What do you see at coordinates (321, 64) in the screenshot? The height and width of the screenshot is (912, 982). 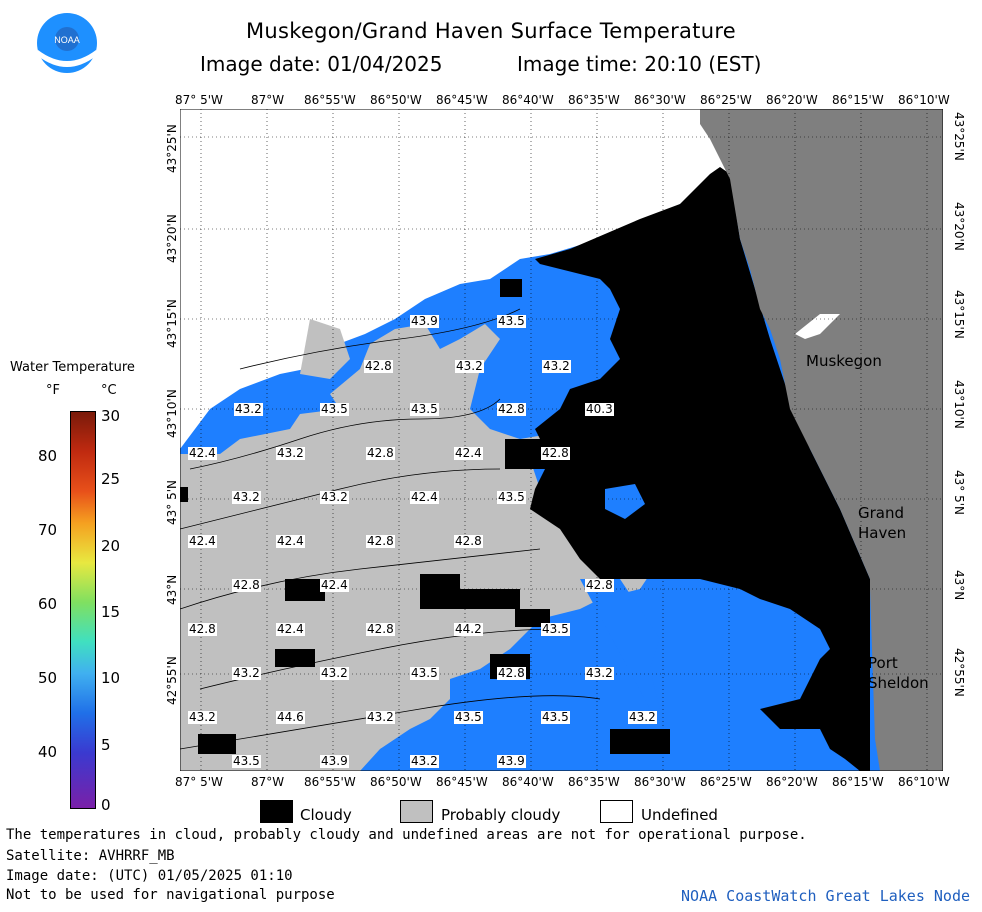 I see `image-date: Image date: 01/04/2025` at bounding box center [321, 64].